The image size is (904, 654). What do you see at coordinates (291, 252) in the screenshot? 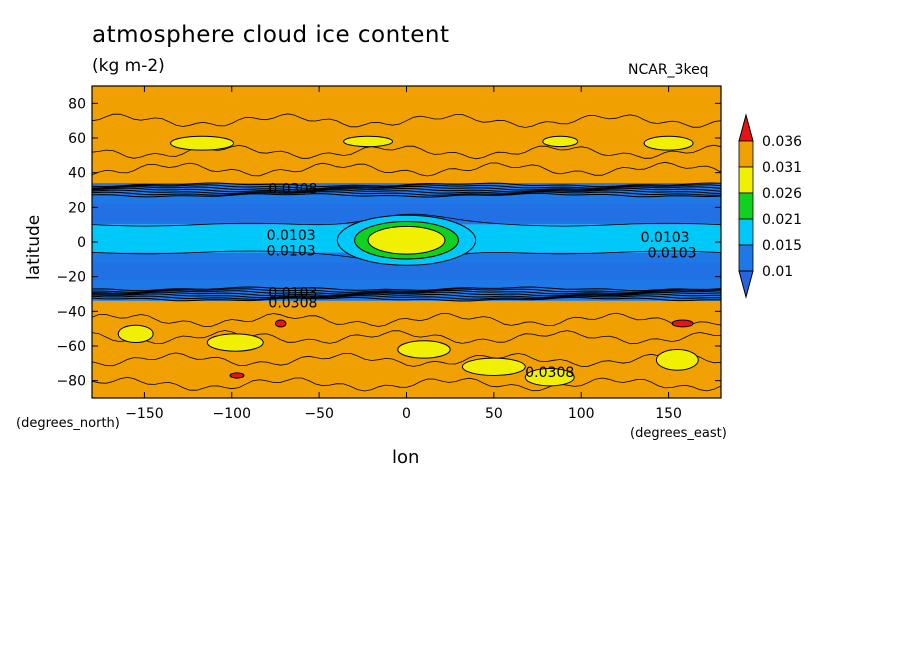
I see `contour-label-2: 0.0103` at bounding box center [291, 252].